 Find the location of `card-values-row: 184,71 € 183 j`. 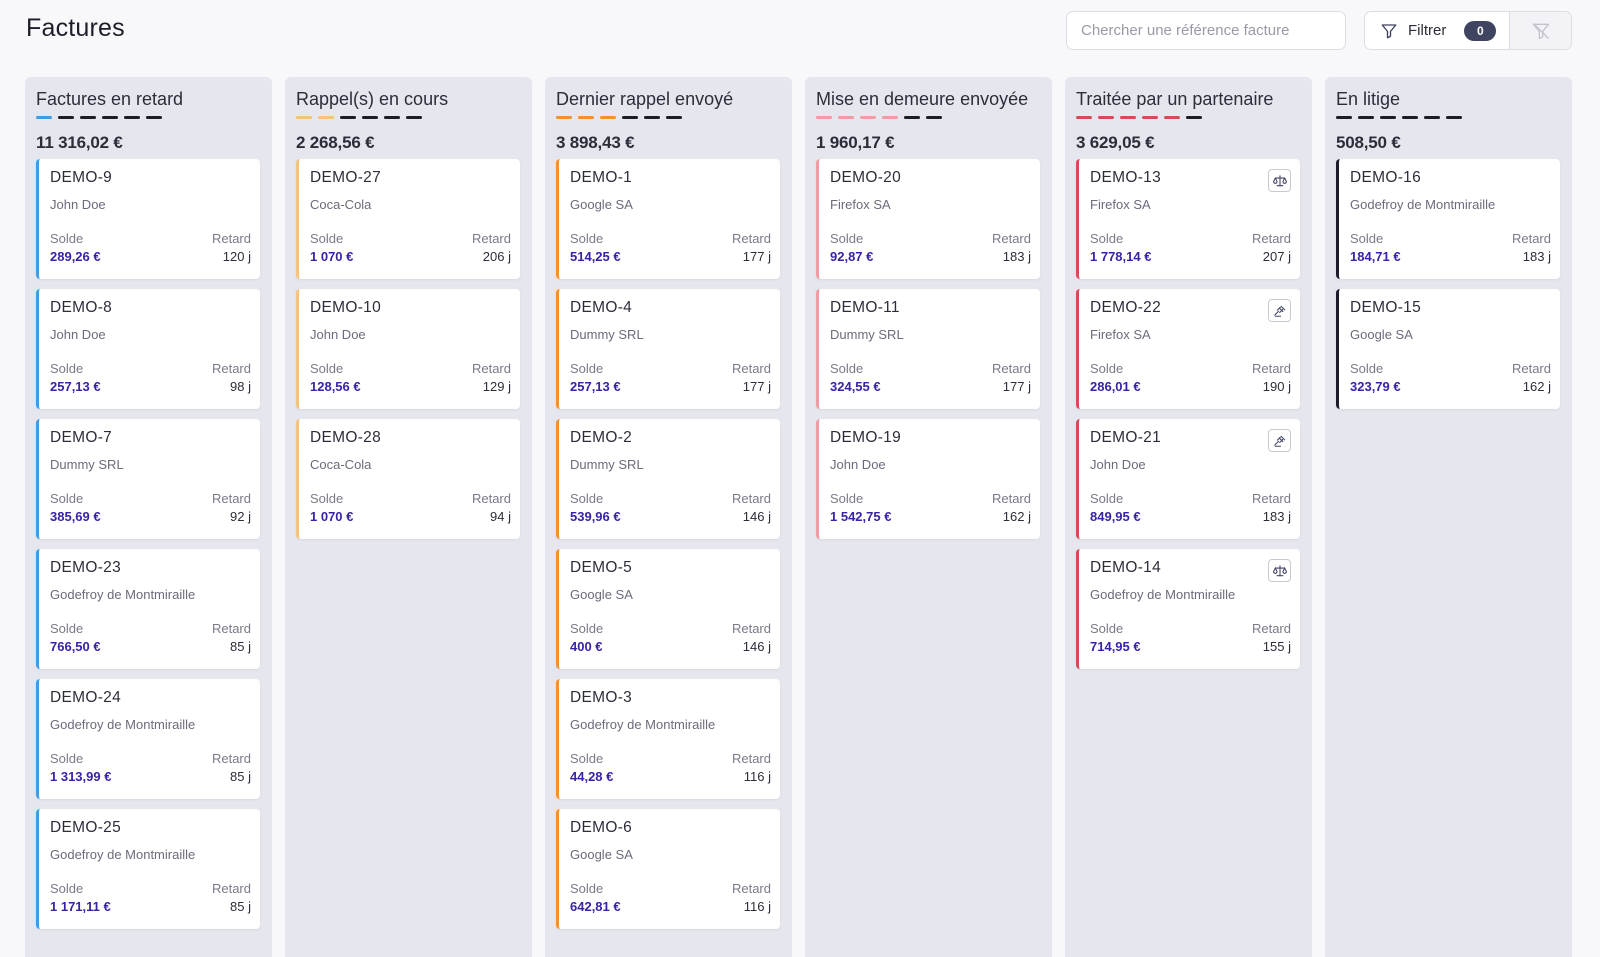

card-values-row: 184,71 € 183 j is located at coordinates (1450, 256).